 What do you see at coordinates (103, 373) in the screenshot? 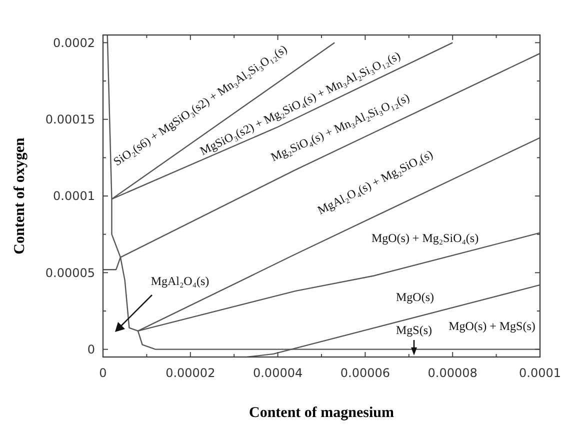
I see `x-tick-label: 0` at bounding box center [103, 373].